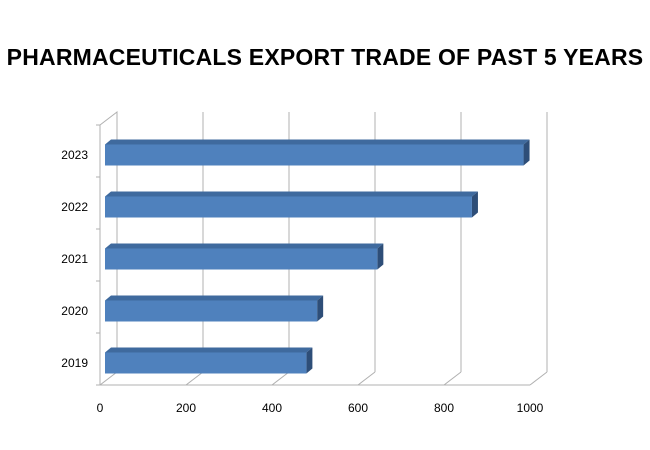 This screenshot has height=450, width=650. What do you see at coordinates (530, 408) in the screenshot?
I see `x-tick-label-1000: 1000` at bounding box center [530, 408].